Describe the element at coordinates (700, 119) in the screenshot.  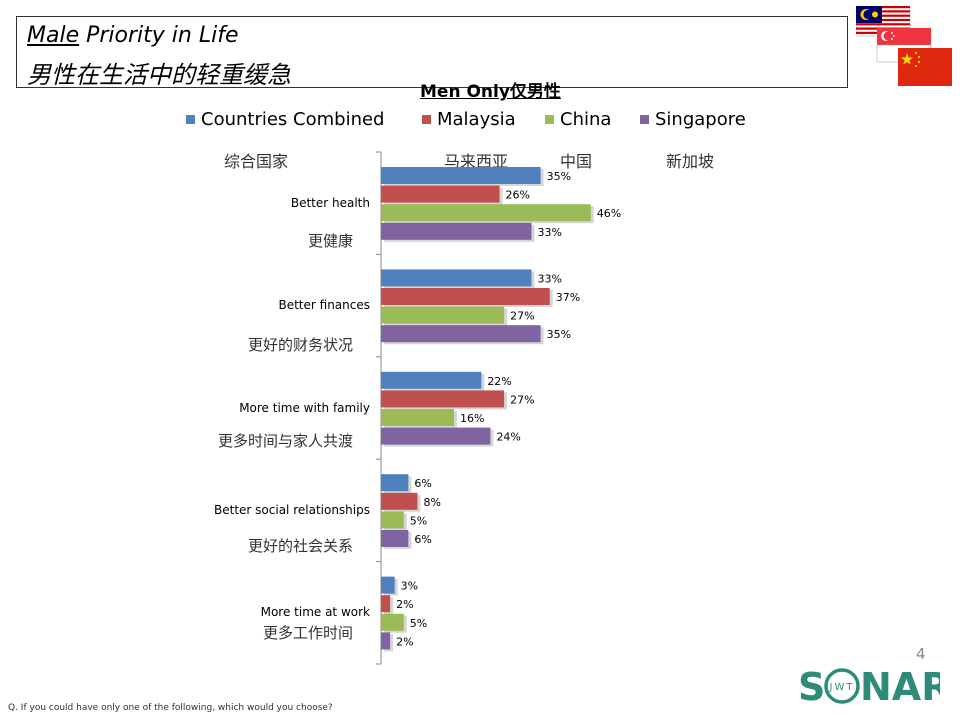
I see `legend-label: Singapore` at that location.